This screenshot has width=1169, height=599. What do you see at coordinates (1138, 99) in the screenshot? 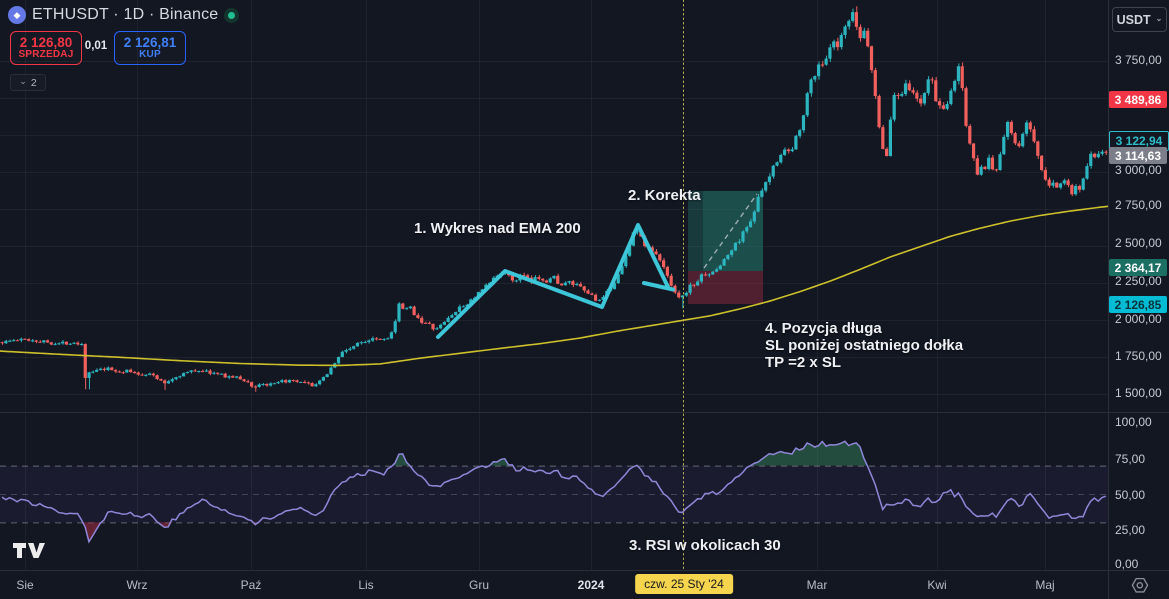
I see `price-badge: 3 489,86` at bounding box center [1138, 99].